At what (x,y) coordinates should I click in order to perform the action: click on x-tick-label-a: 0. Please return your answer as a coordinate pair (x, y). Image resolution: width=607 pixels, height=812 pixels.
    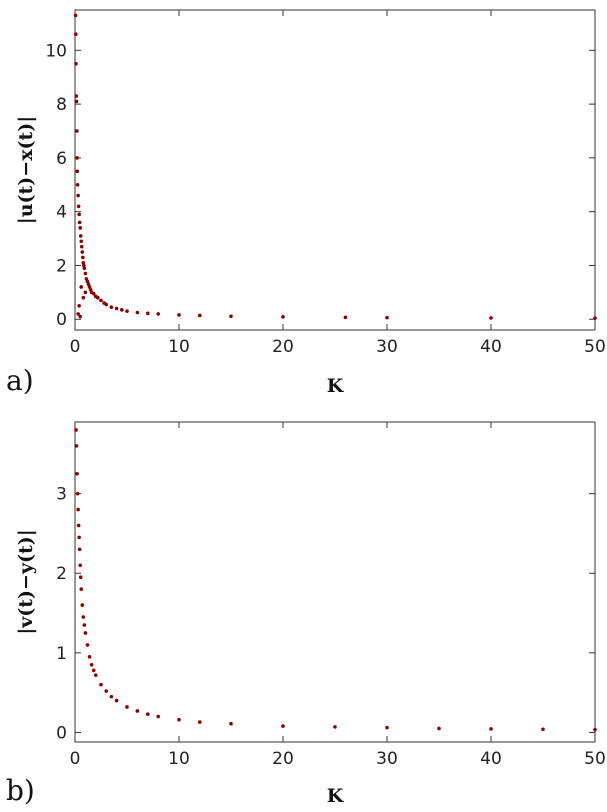
    Looking at the image, I should click on (75, 347).